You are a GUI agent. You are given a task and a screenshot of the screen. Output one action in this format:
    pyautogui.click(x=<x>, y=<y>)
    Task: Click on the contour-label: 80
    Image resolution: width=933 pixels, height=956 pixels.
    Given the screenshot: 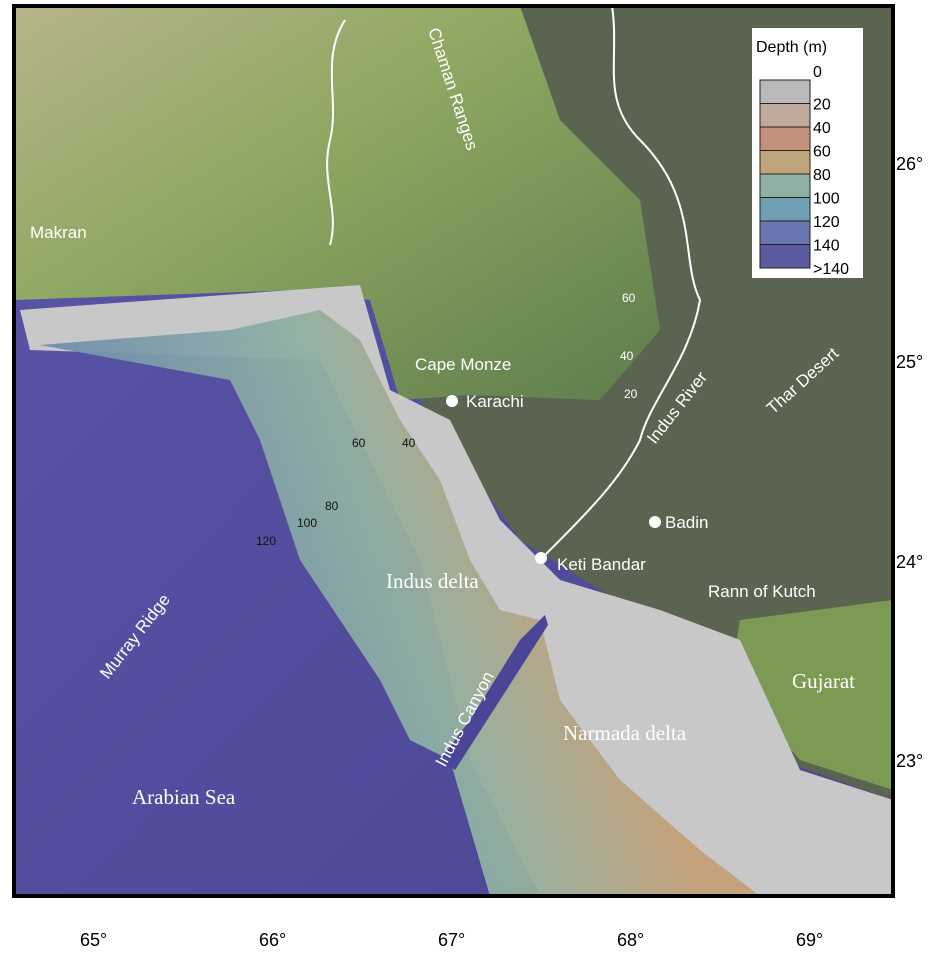 What is the action you would take?
    pyautogui.click(x=332, y=506)
    